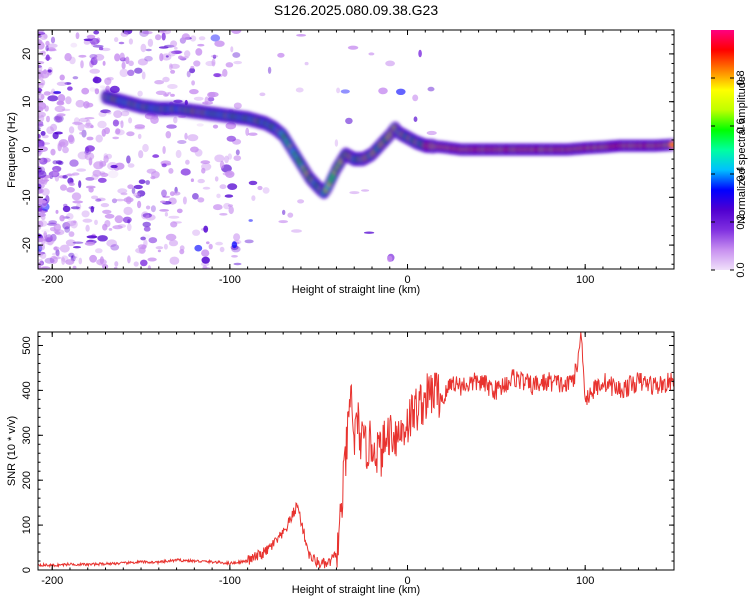 The image size is (750, 600). I want to click on colorbar-ticks: 0.0 0.2 0.4 0.6 0.8, so click(729, 174).